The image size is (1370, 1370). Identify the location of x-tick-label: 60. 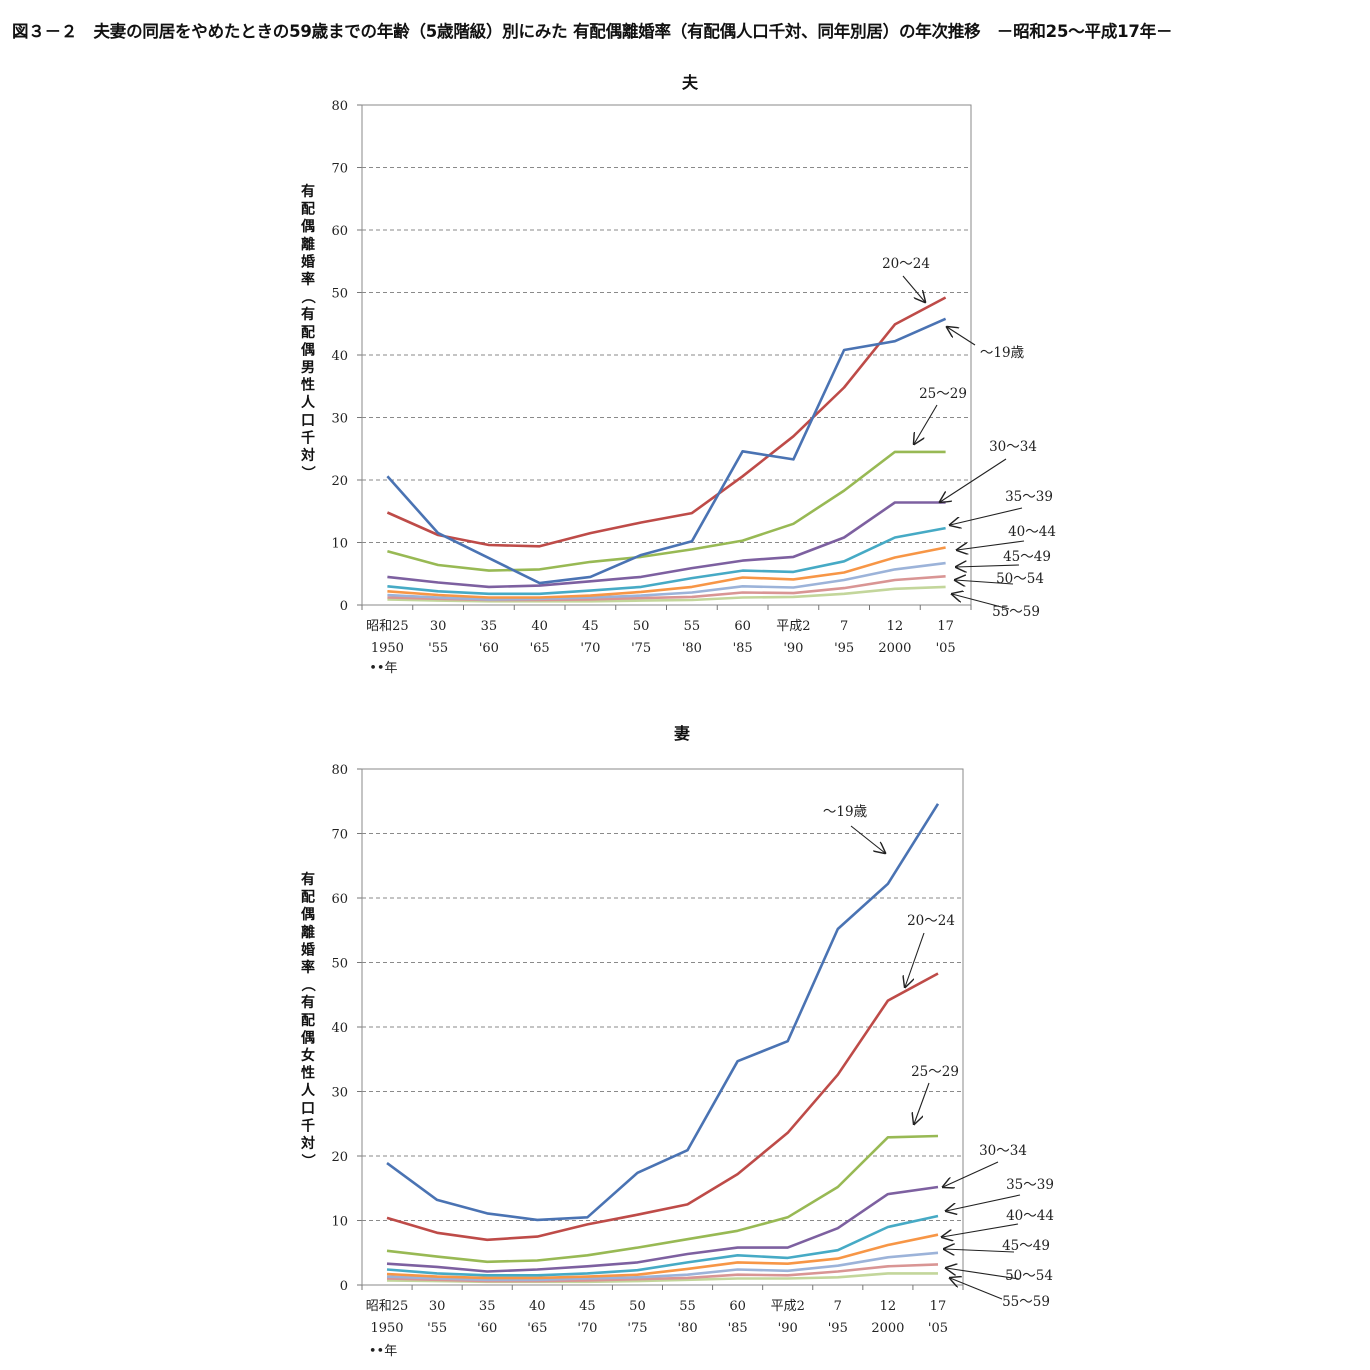
(742, 626).